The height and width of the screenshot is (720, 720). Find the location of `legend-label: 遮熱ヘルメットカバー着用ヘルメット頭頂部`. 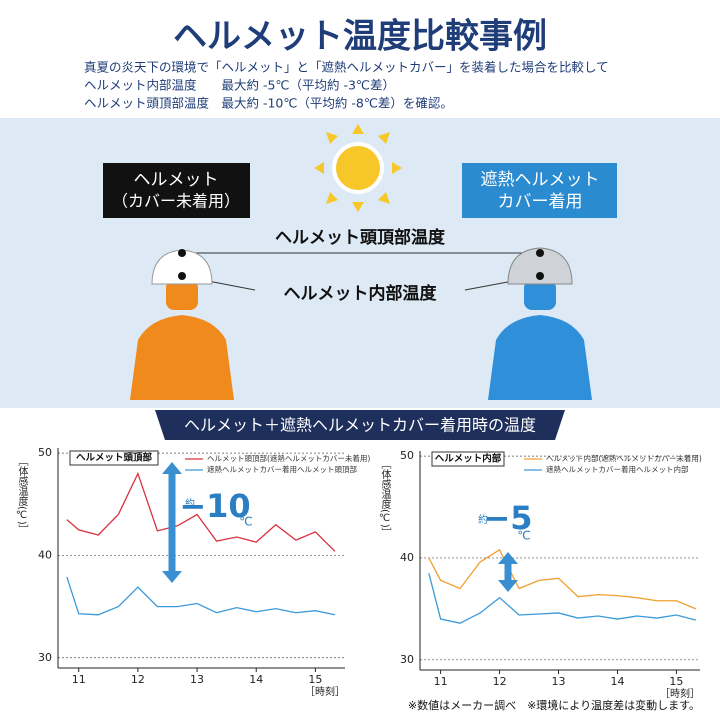

legend-label: 遮熱ヘルメットカバー着用ヘルメット頭頂部 is located at coordinates (282, 469).